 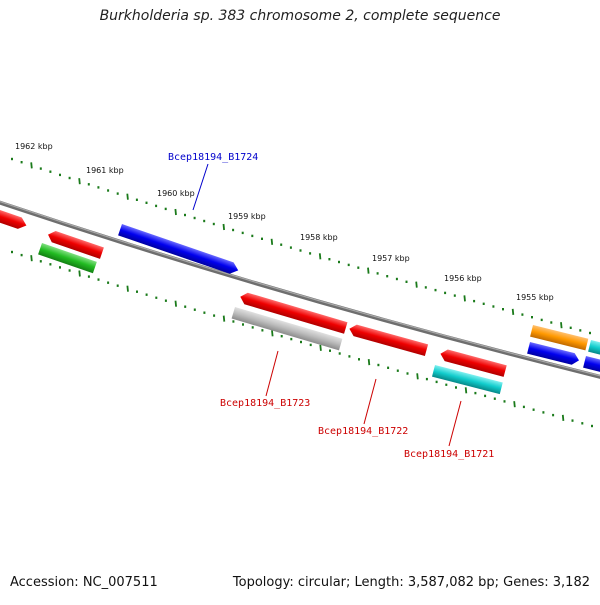 I want to click on gene-label-bcep18194-b1722: Bcep18194_B1722, so click(x=363, y=431).